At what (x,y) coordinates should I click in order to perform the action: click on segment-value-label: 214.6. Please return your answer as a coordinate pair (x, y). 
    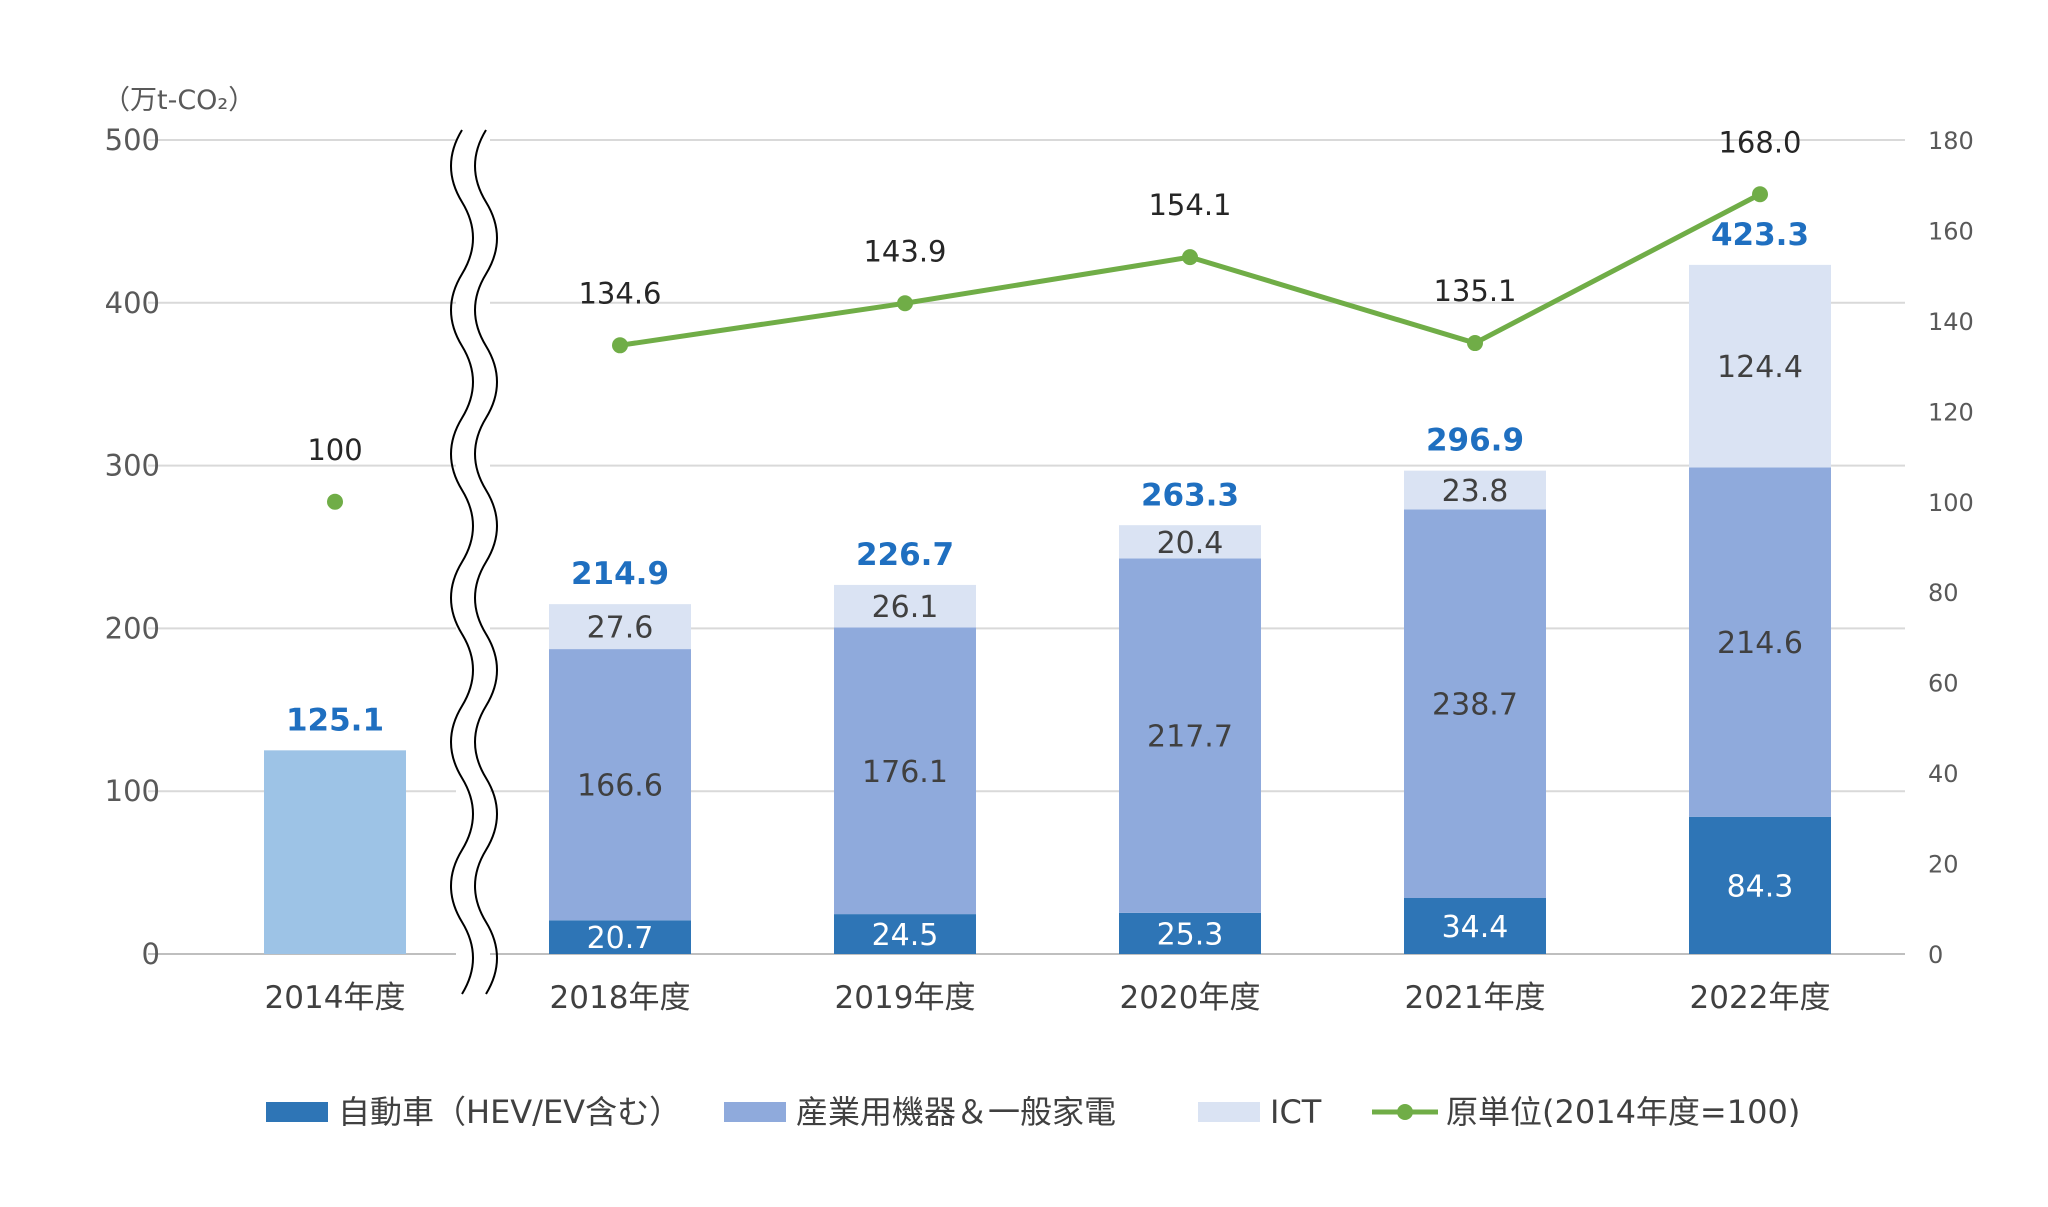
    Looking at the image, I should click on (1760, 643).